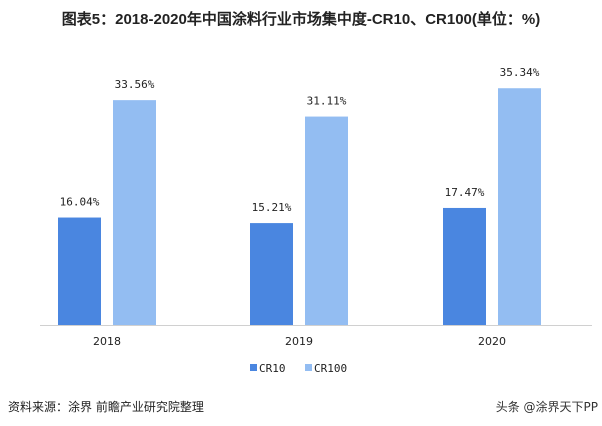 This screenshot has width=602, height=426. I want to click on bar-cr10-2020, so click(464, 266).